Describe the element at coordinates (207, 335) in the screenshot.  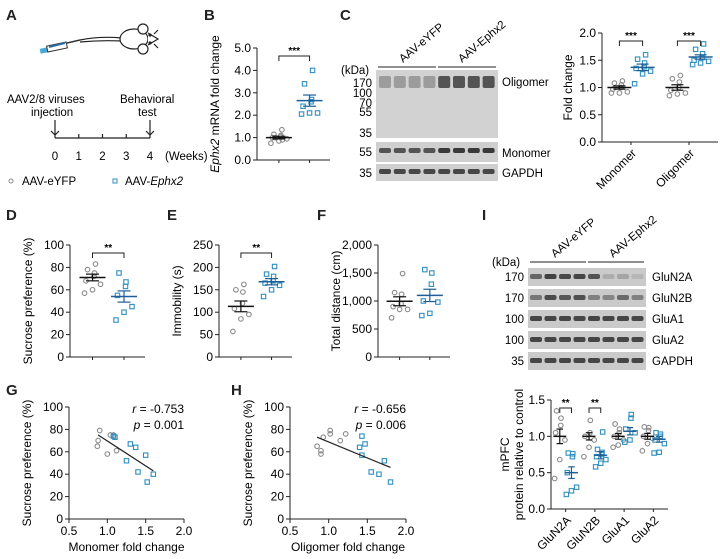
I see `y-tick-label: 50` at that location.